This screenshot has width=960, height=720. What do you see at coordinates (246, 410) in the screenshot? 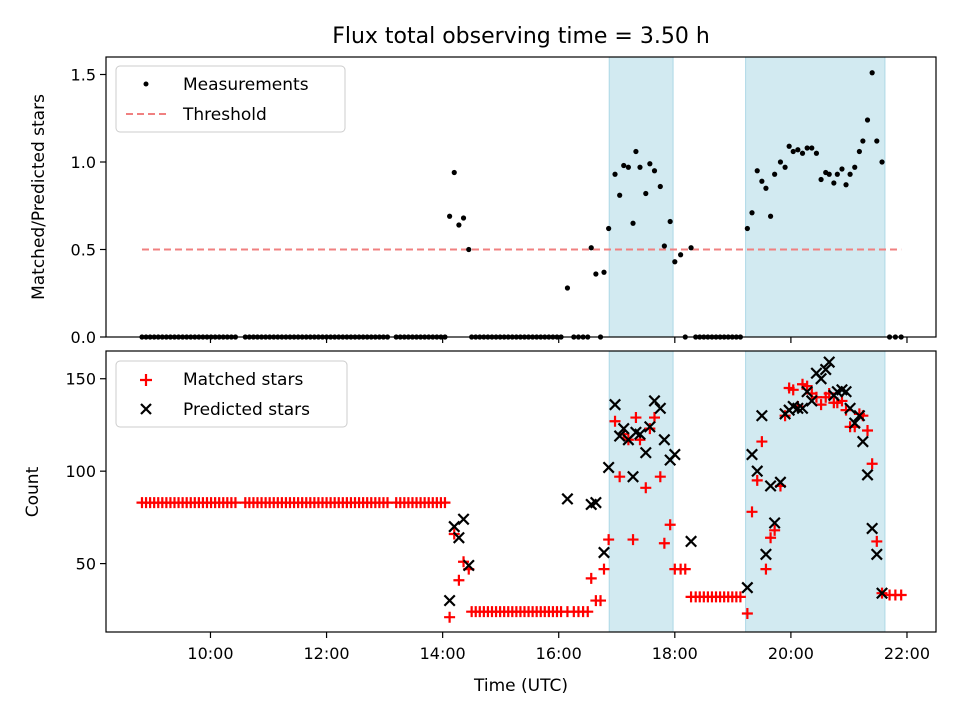
I see `bottom-legend-label-1: Predicted stars` at bounding box center [246, 410].